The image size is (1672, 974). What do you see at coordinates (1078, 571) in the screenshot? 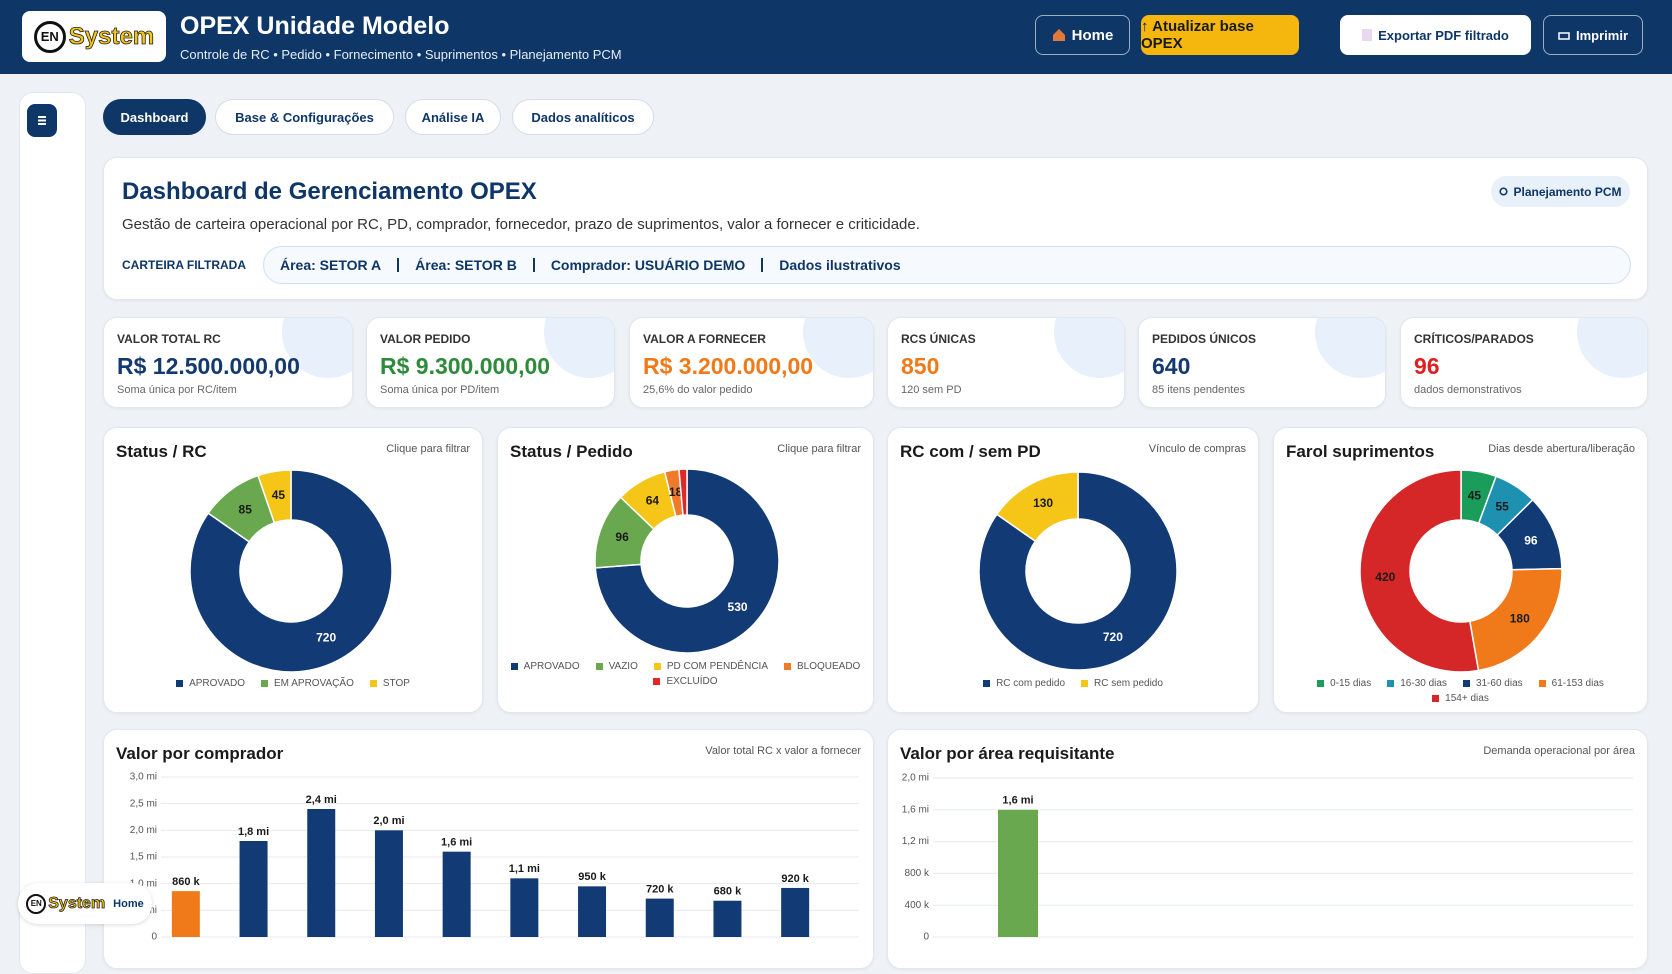
I see `chart: 720 130` at bounding box center [1078, 571].